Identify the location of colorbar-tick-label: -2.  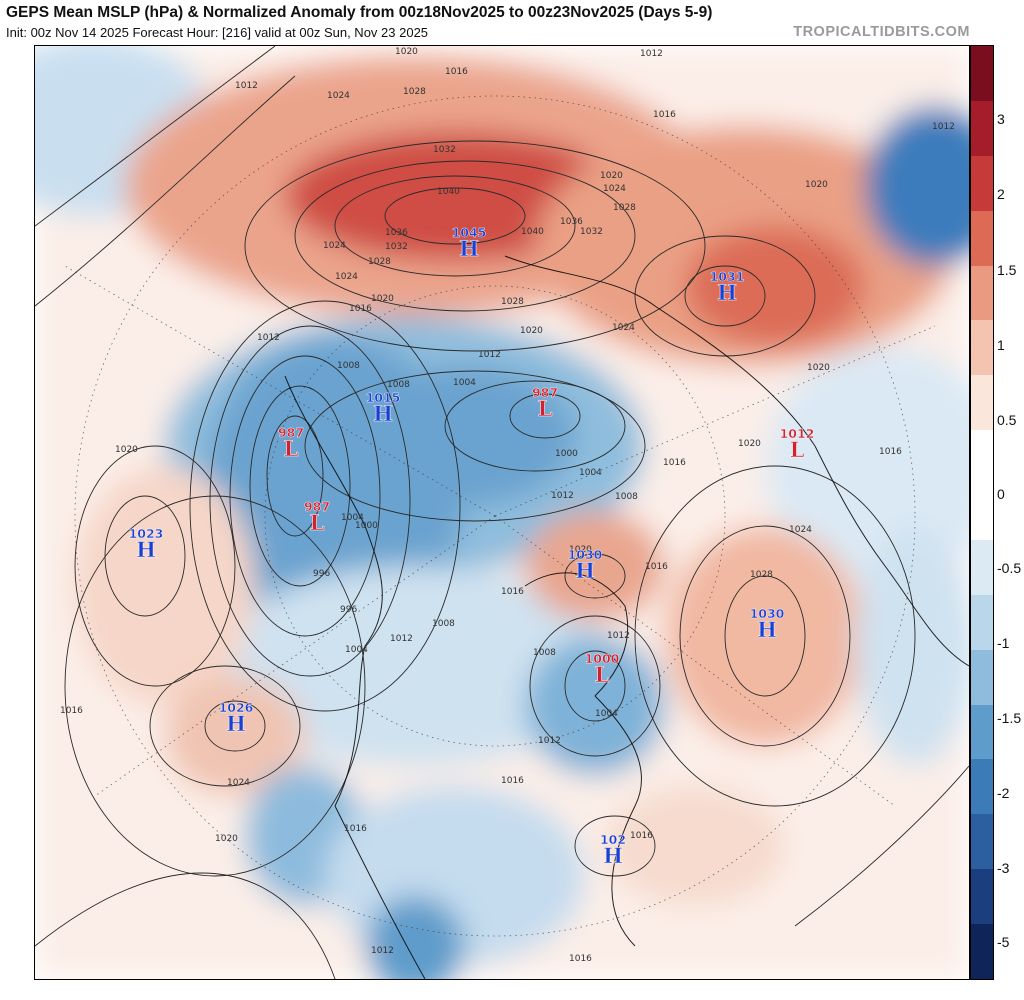
(1003, 793).